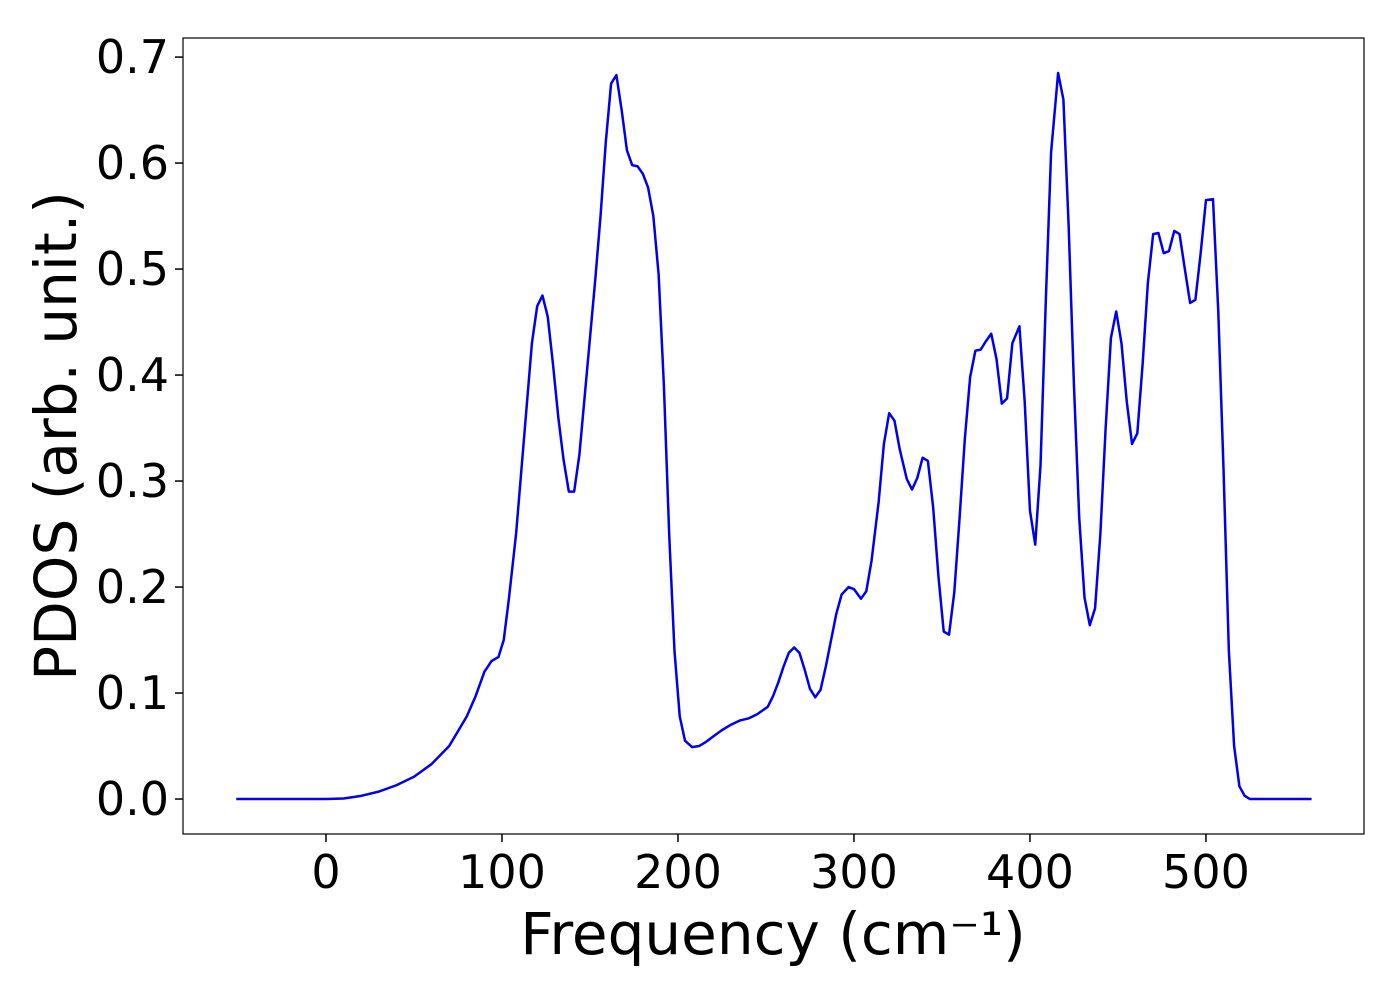 The height and width of the screenshot is (1000, 1400). What do you see at coordinates (854, 872) in the screenshot?
I see `x-tick-label: 300` at bounding box center [854, 872].